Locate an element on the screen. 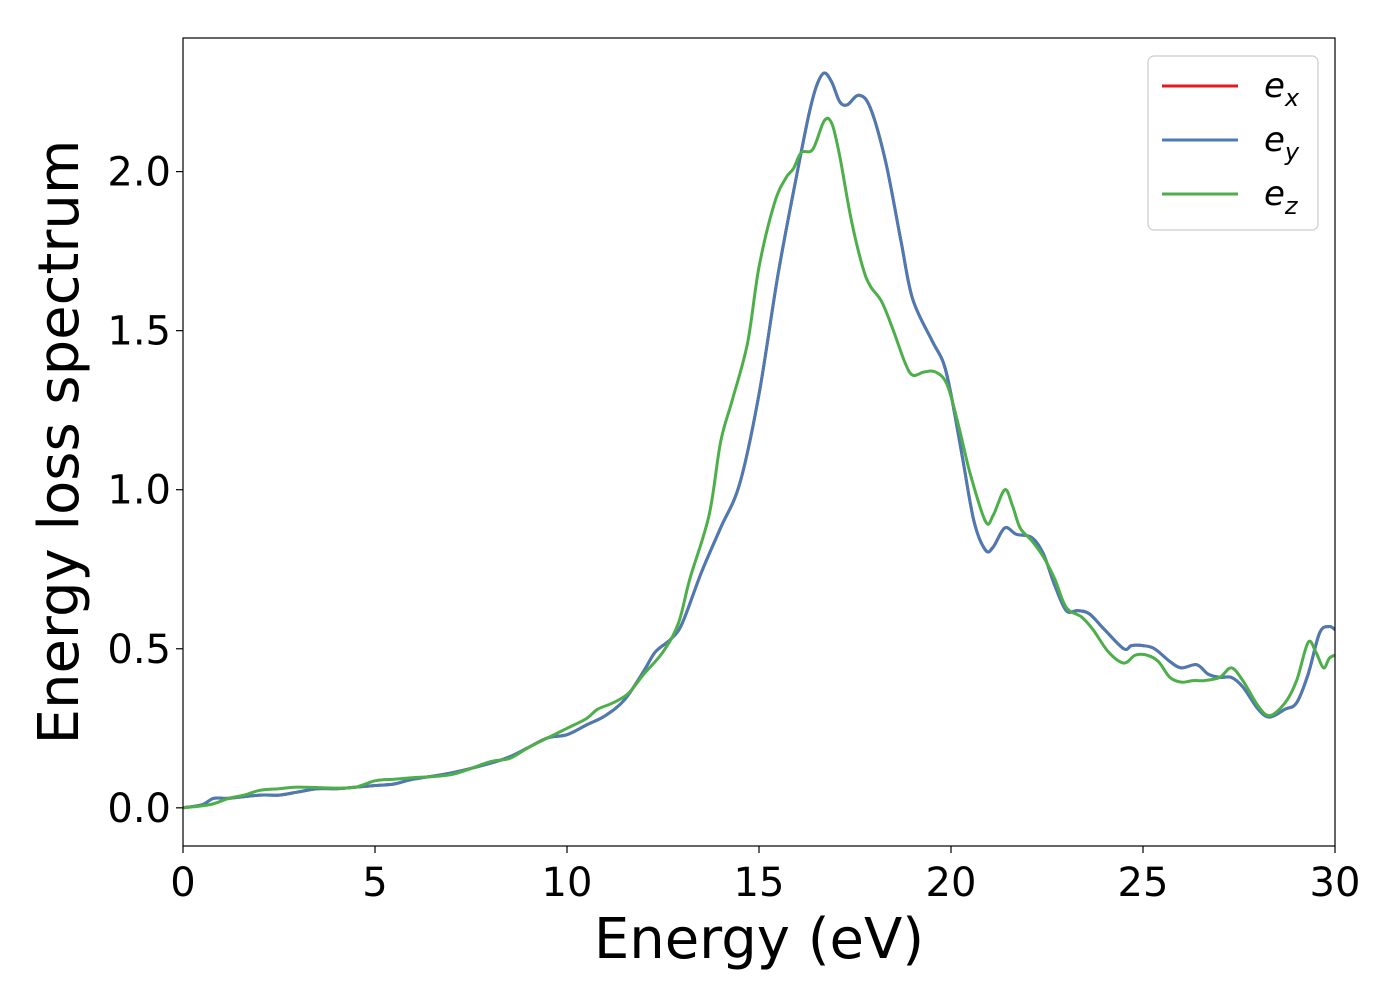 The image size is (1400, 1000). x-axis: 0 5 10 15 20 25 30 is located at coordinates (765, 876).